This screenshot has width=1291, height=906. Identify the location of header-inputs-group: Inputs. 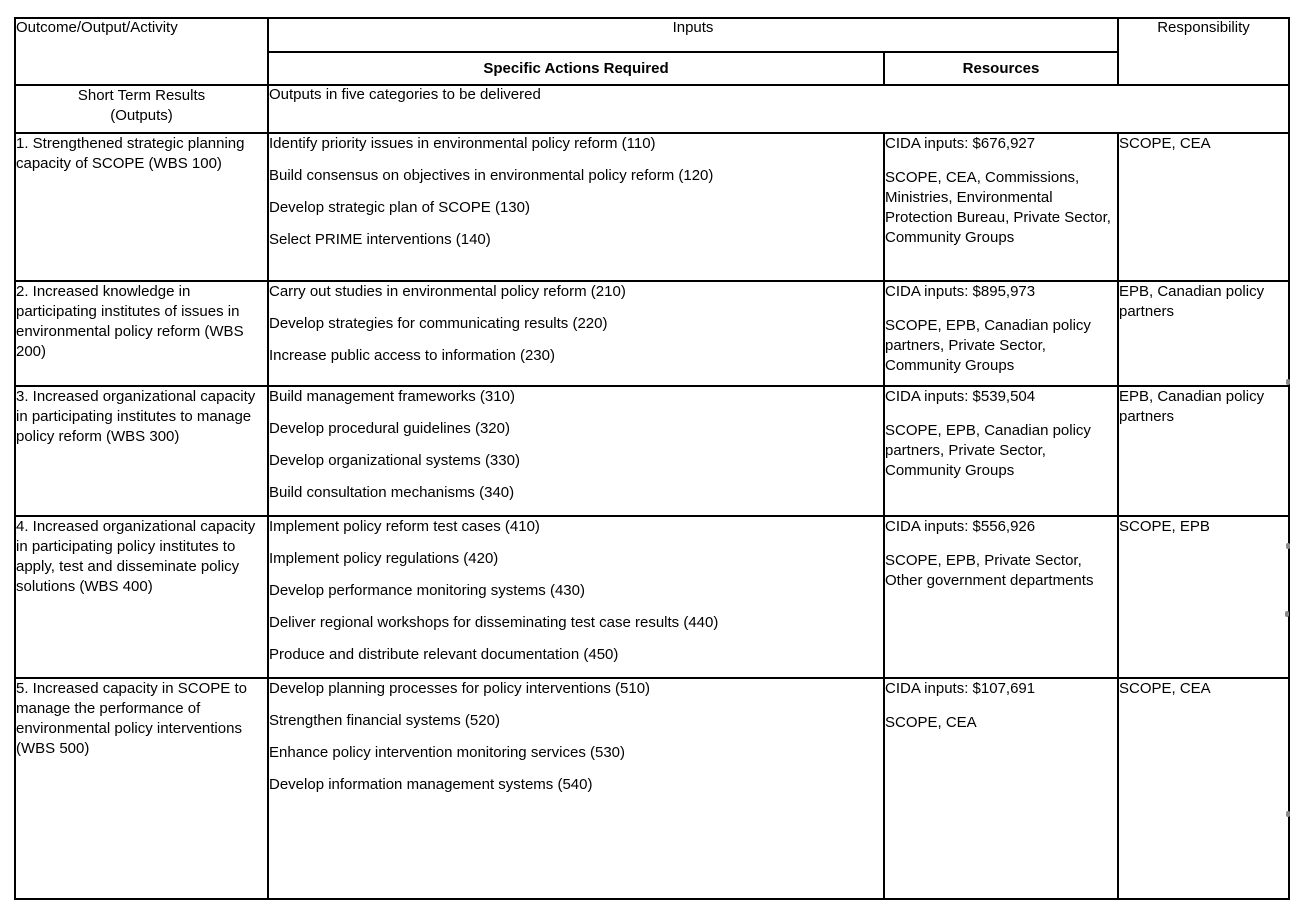
(693, 35).